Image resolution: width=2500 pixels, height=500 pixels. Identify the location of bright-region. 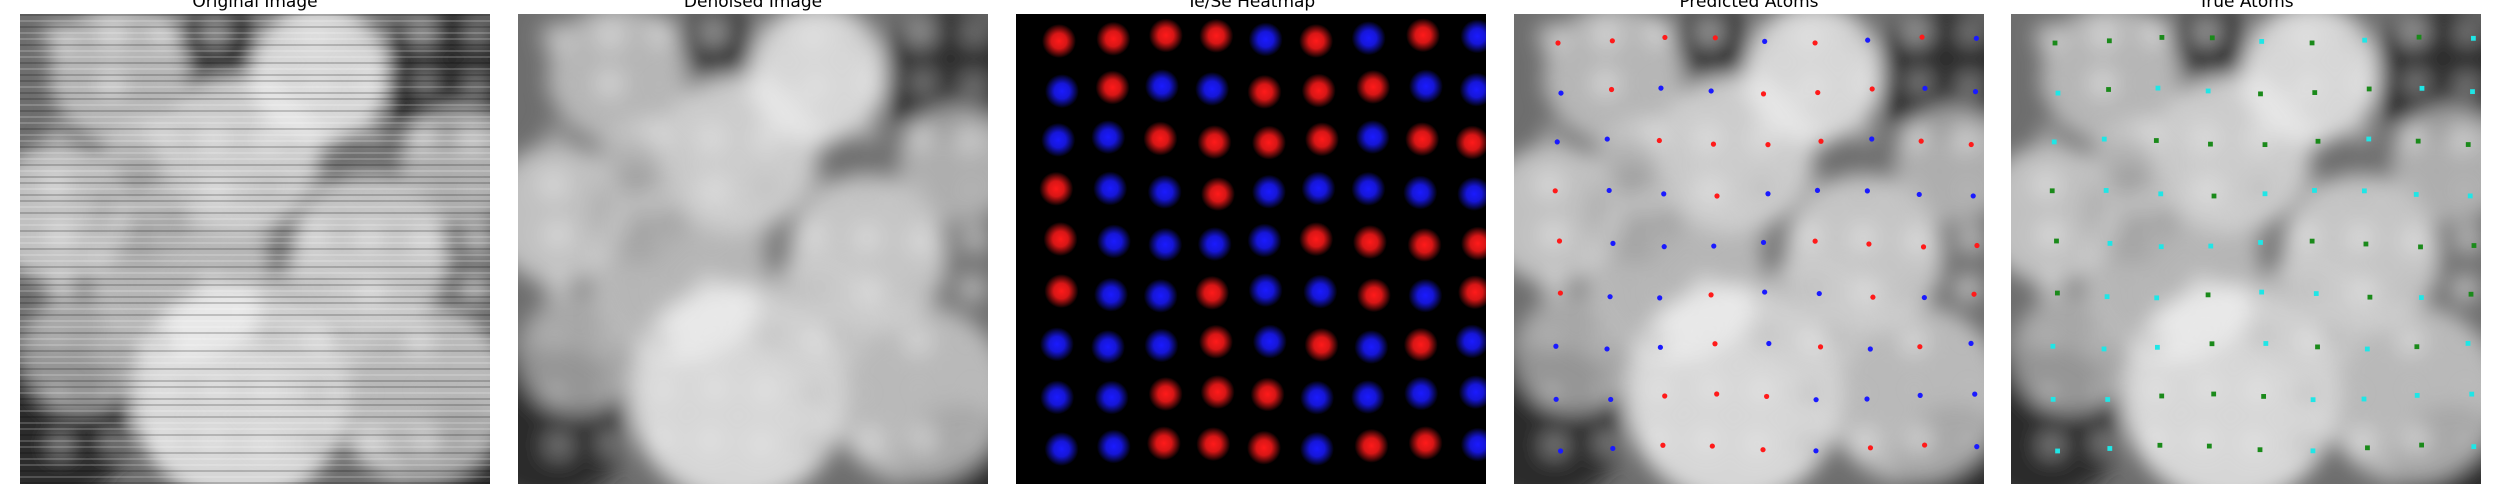
(320, 314).